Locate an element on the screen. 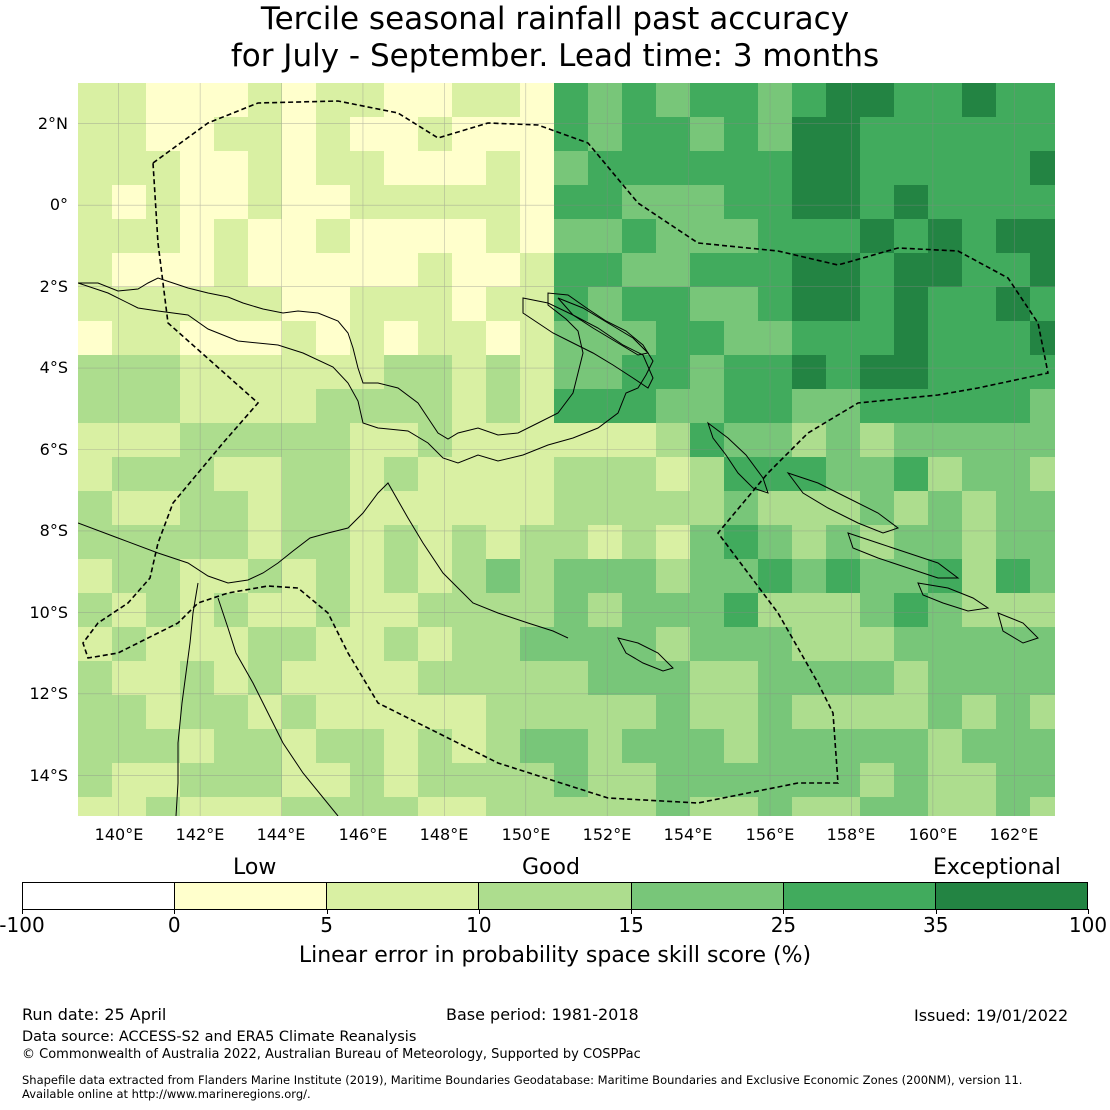 This screenshot has width=1110, height=1110. colorbar-tick-label: 10 is located at coordinates (479, 925).